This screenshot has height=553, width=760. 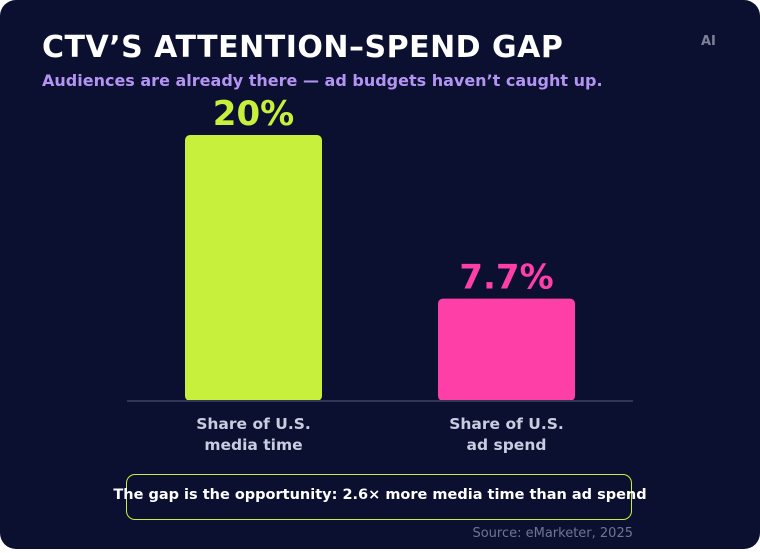 I want to click on source-note: Source: eMarketer, 2025, so click(x=552, y=533).